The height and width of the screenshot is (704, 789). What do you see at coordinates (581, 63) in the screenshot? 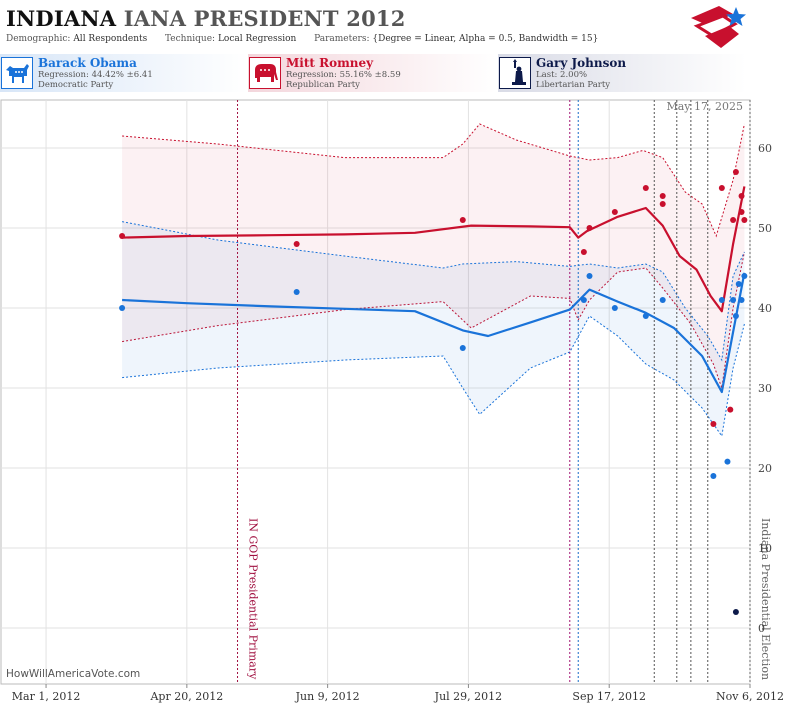
I see `candidate-name: Gary Johnson` at bounding box center [581, 63].